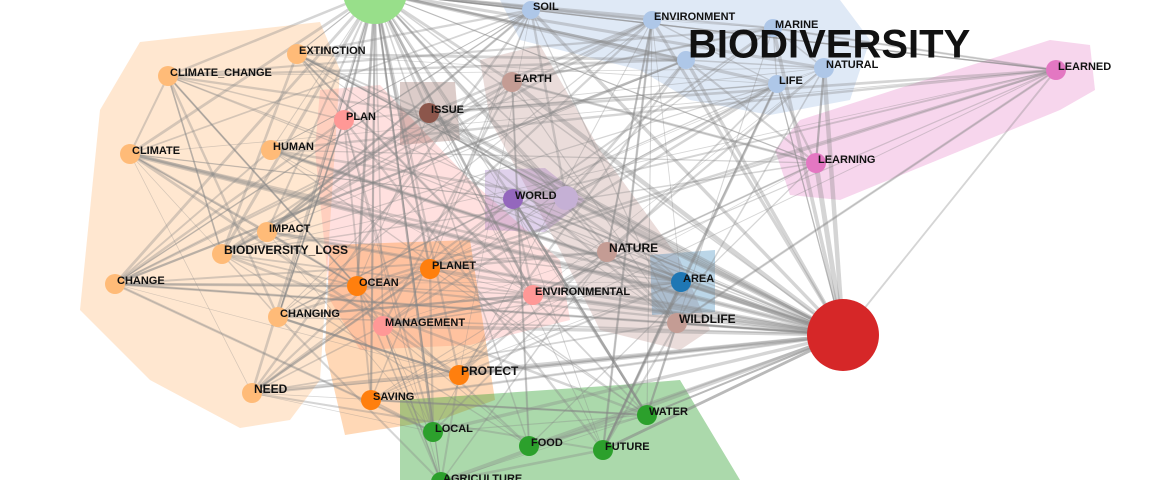  Describe the element at coordinates (796, 25) in the screenshot. I see `node-label: MARINE` at that location.